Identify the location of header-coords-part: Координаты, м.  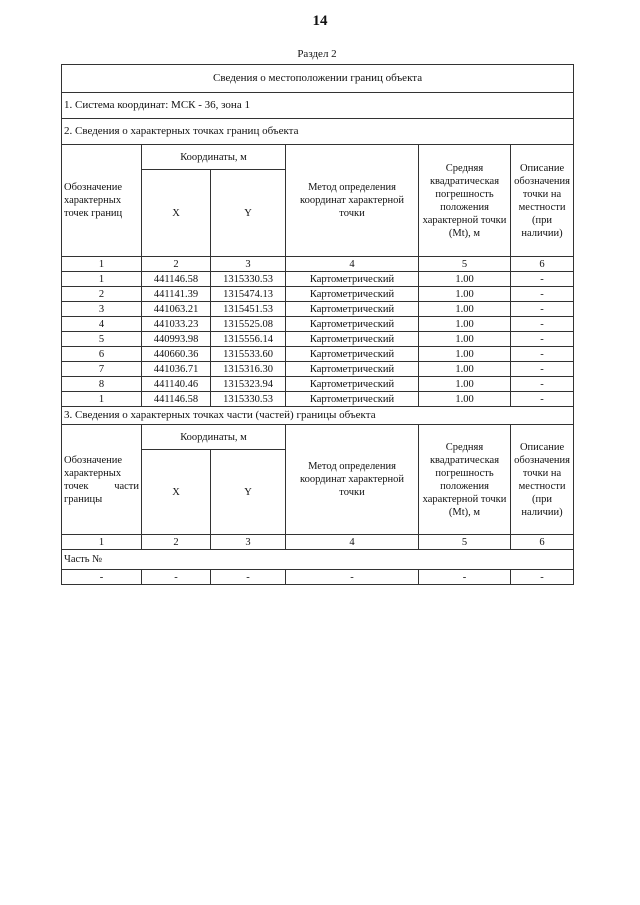
(213, 437).